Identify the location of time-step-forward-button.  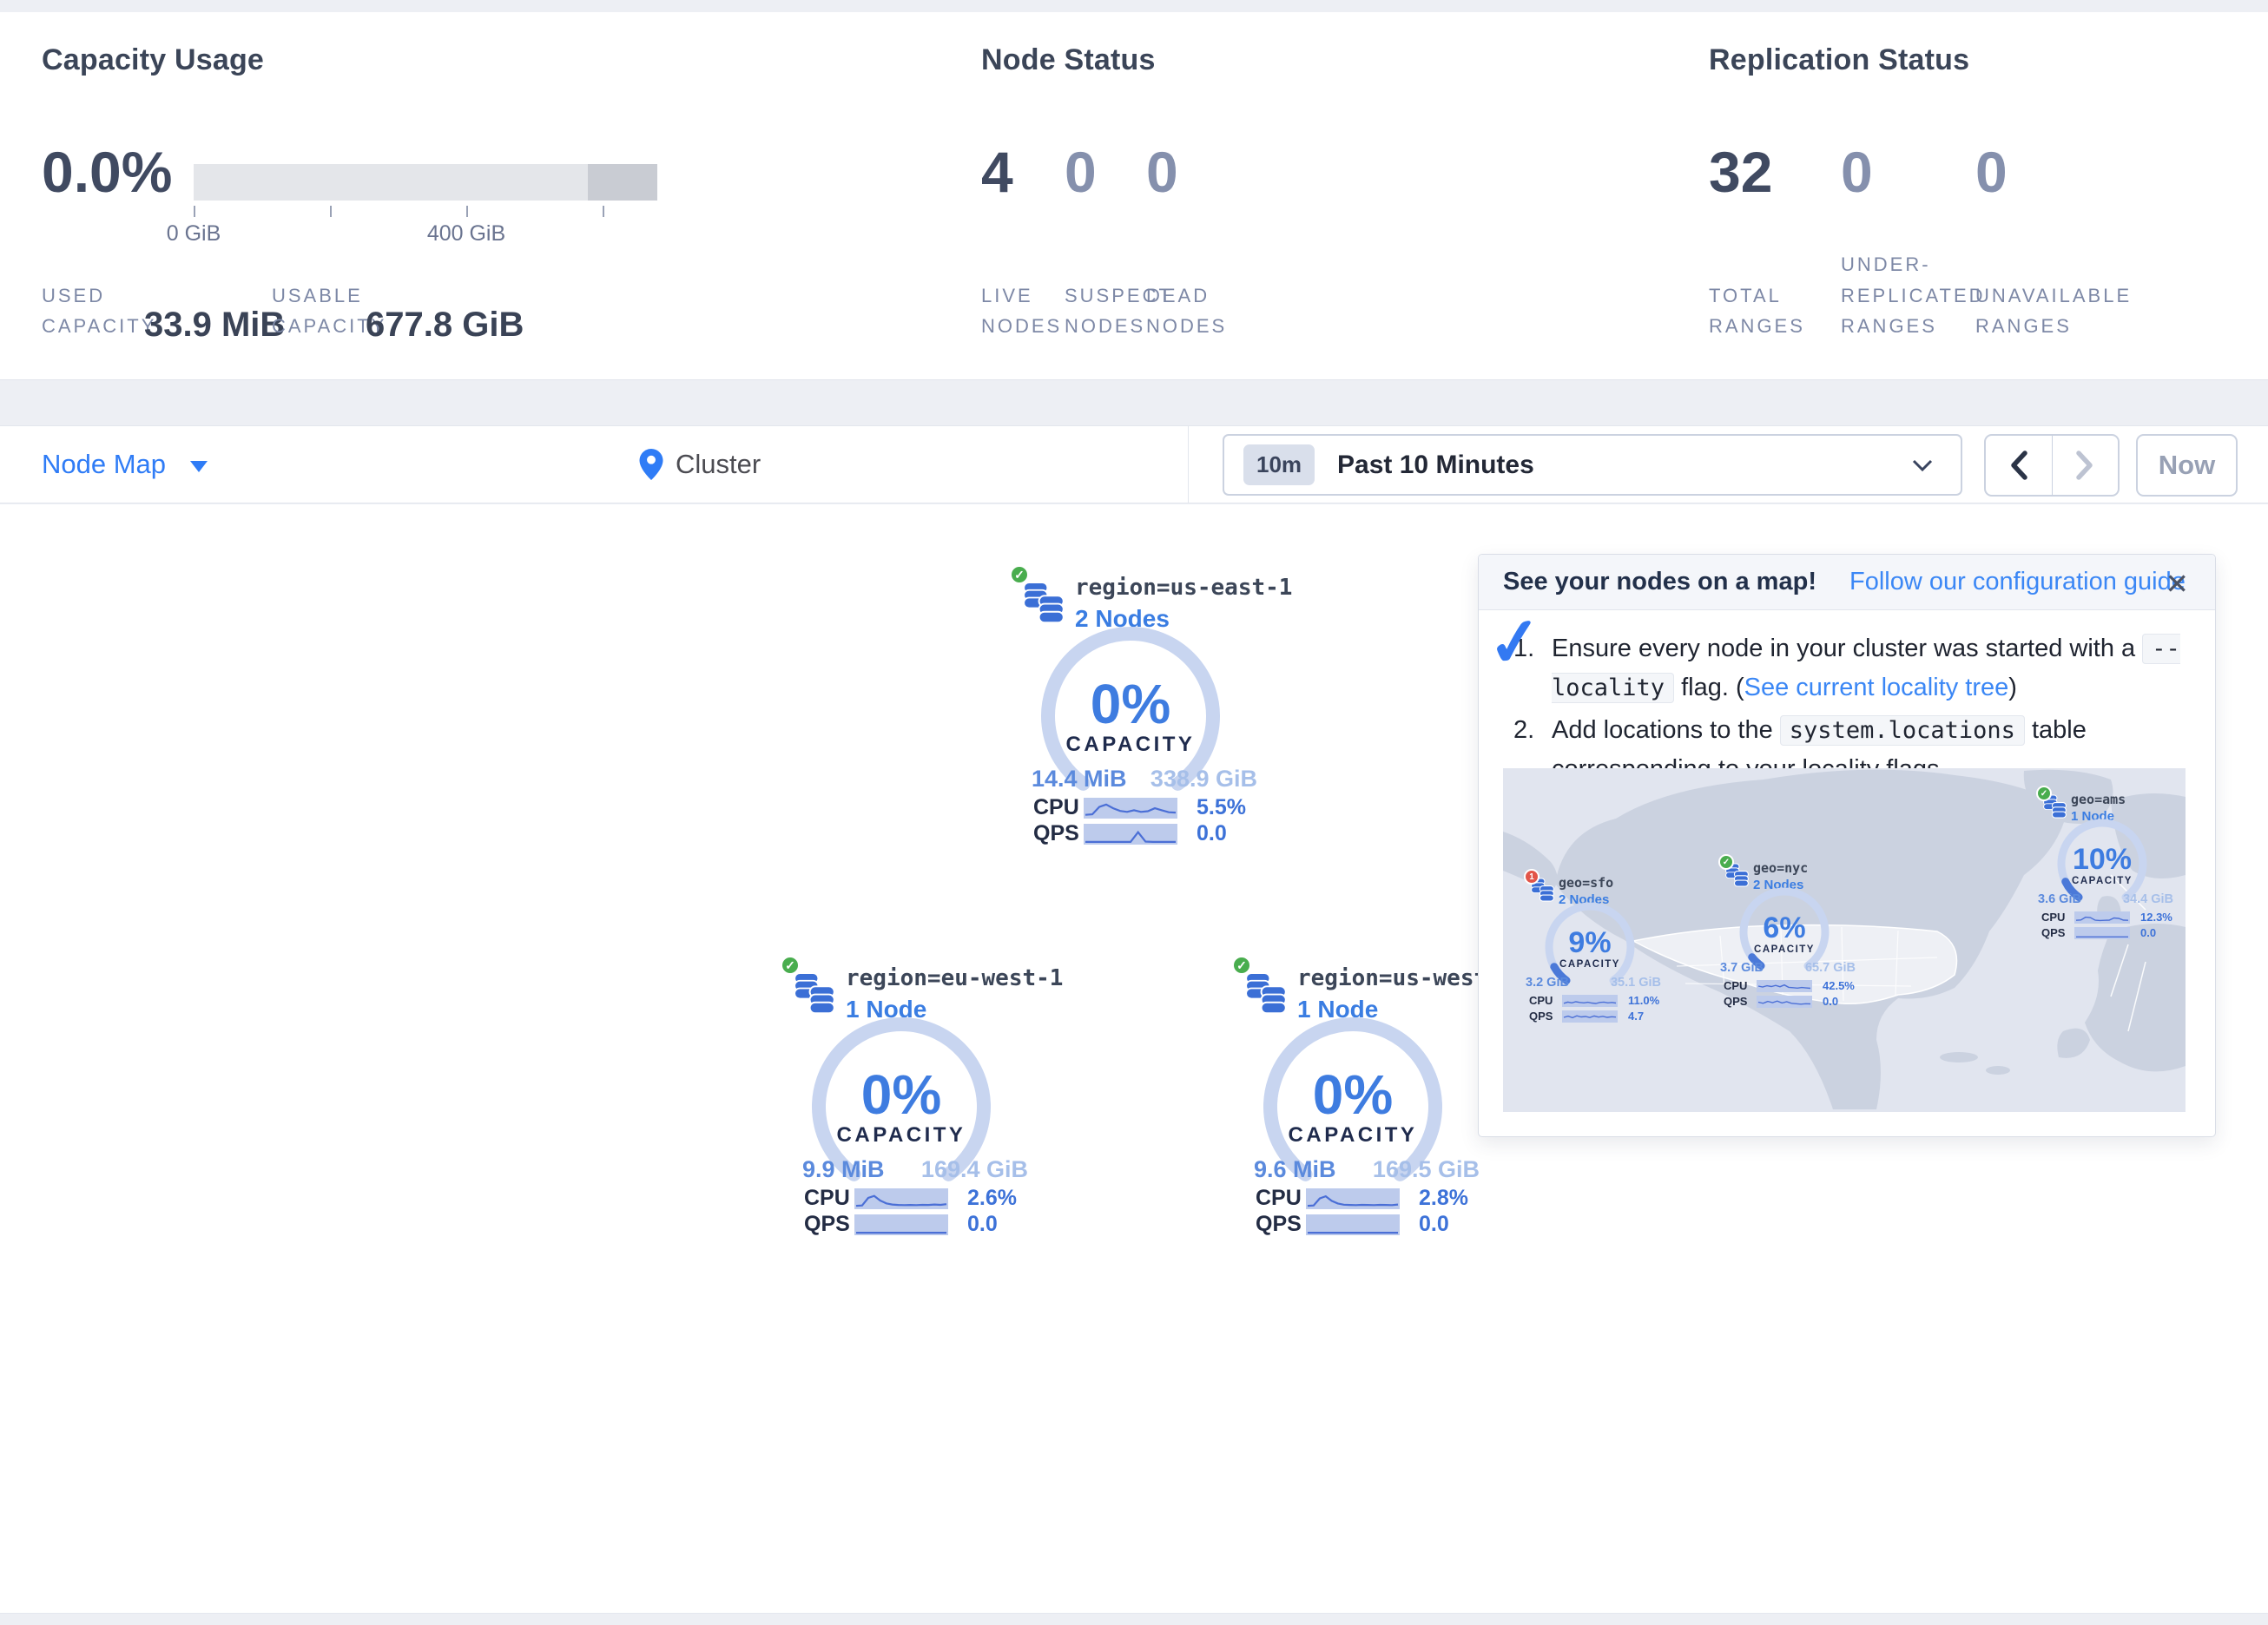
(2085, 465).